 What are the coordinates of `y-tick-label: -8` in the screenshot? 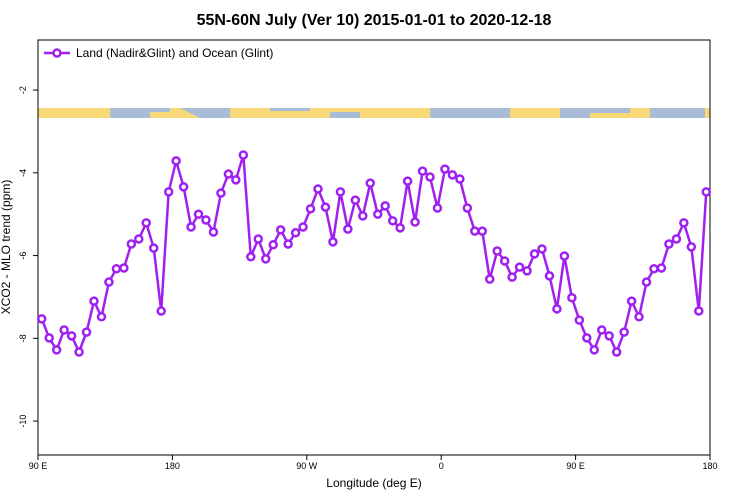 It's located at (23, 338).